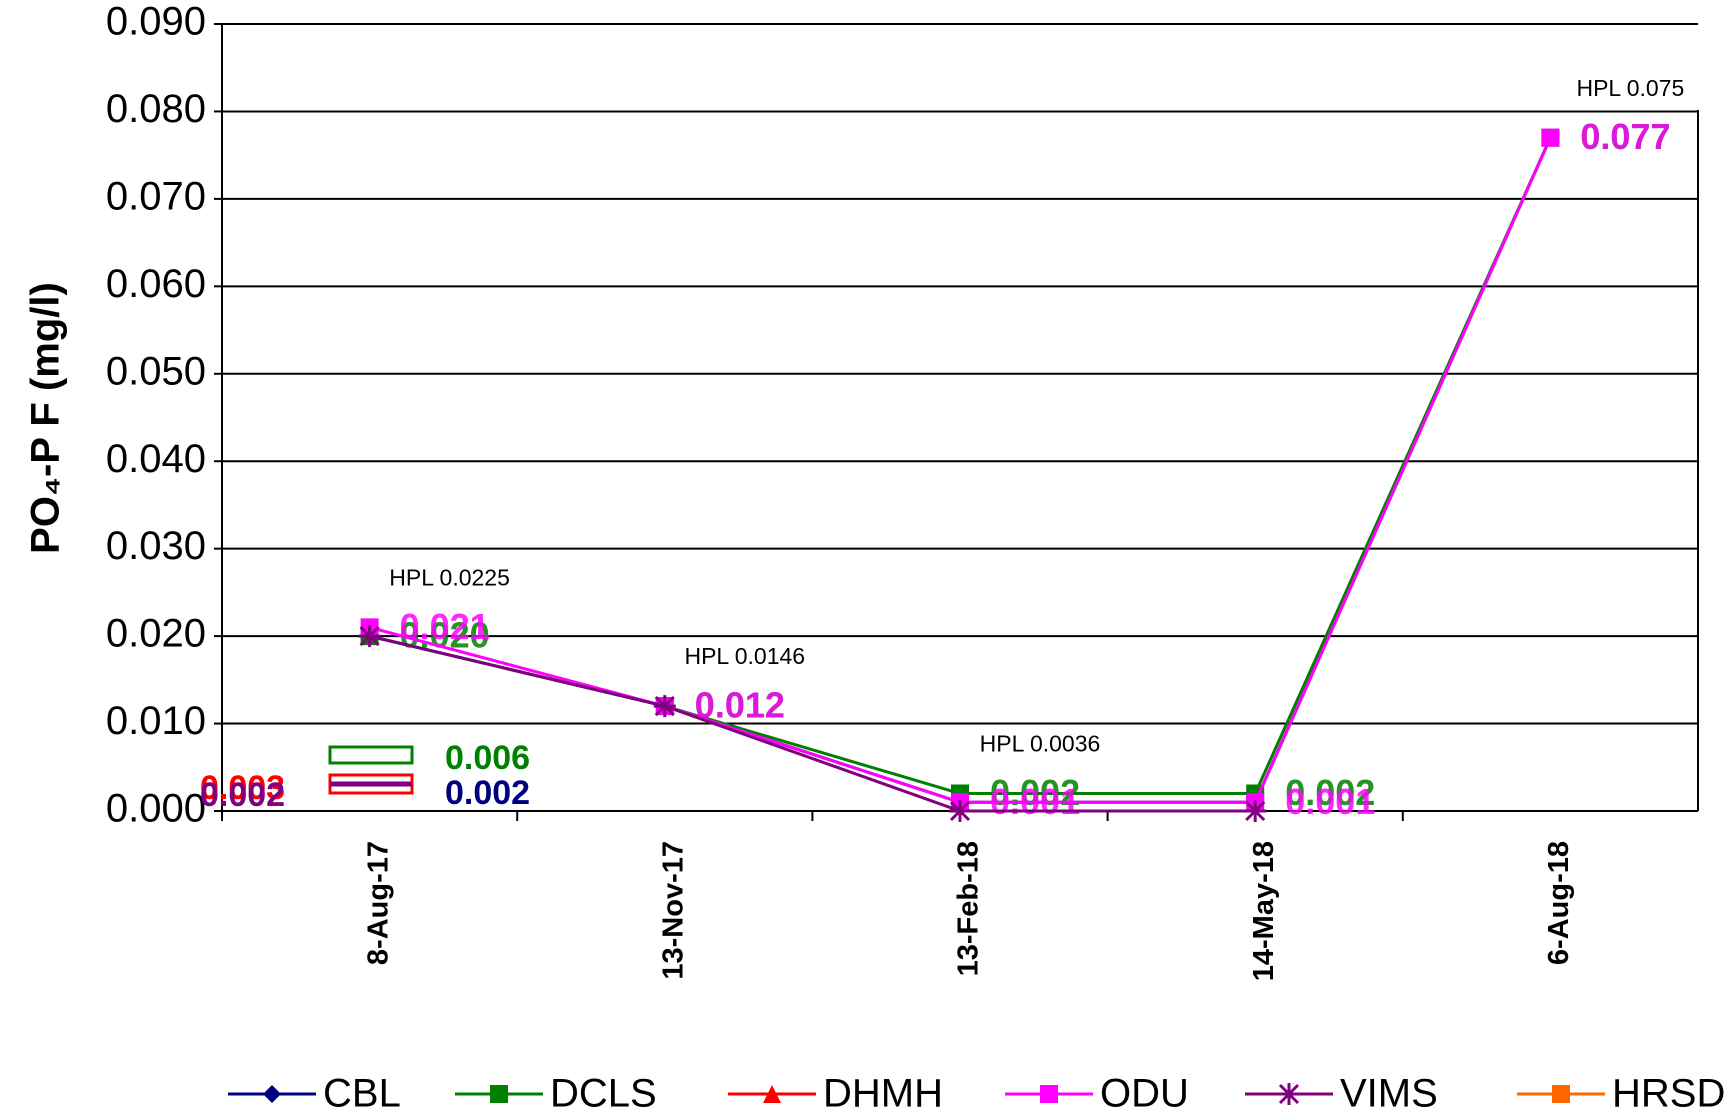  I want to click on data-label: 0.012, so click(740, 705).